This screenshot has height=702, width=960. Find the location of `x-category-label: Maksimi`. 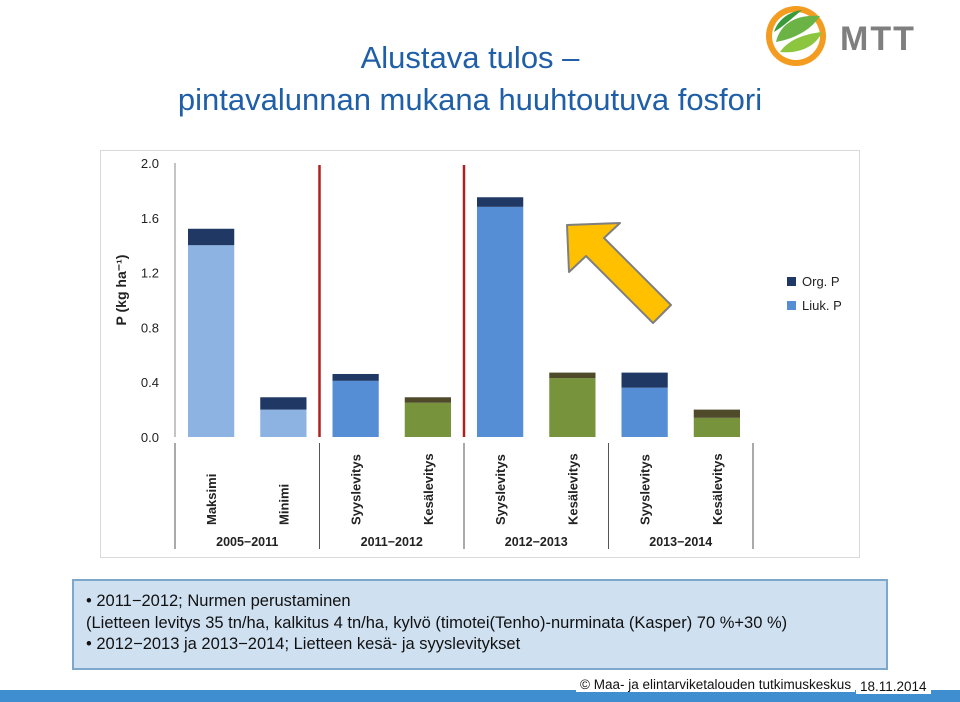

x-category-label: Maksimi is located at coordinates (211, 499).